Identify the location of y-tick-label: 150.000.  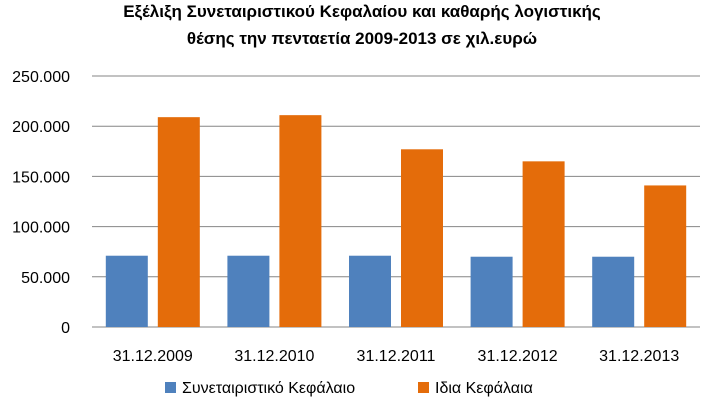
(41, 177).